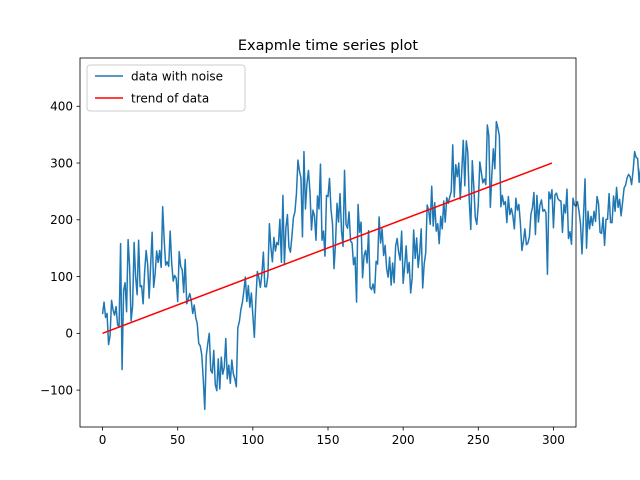 The width and height of the screenshot is (640, 480). Describe the element at coordinates (61, 277) in the screenshot. I see `y-tick-label: 100` at that location.